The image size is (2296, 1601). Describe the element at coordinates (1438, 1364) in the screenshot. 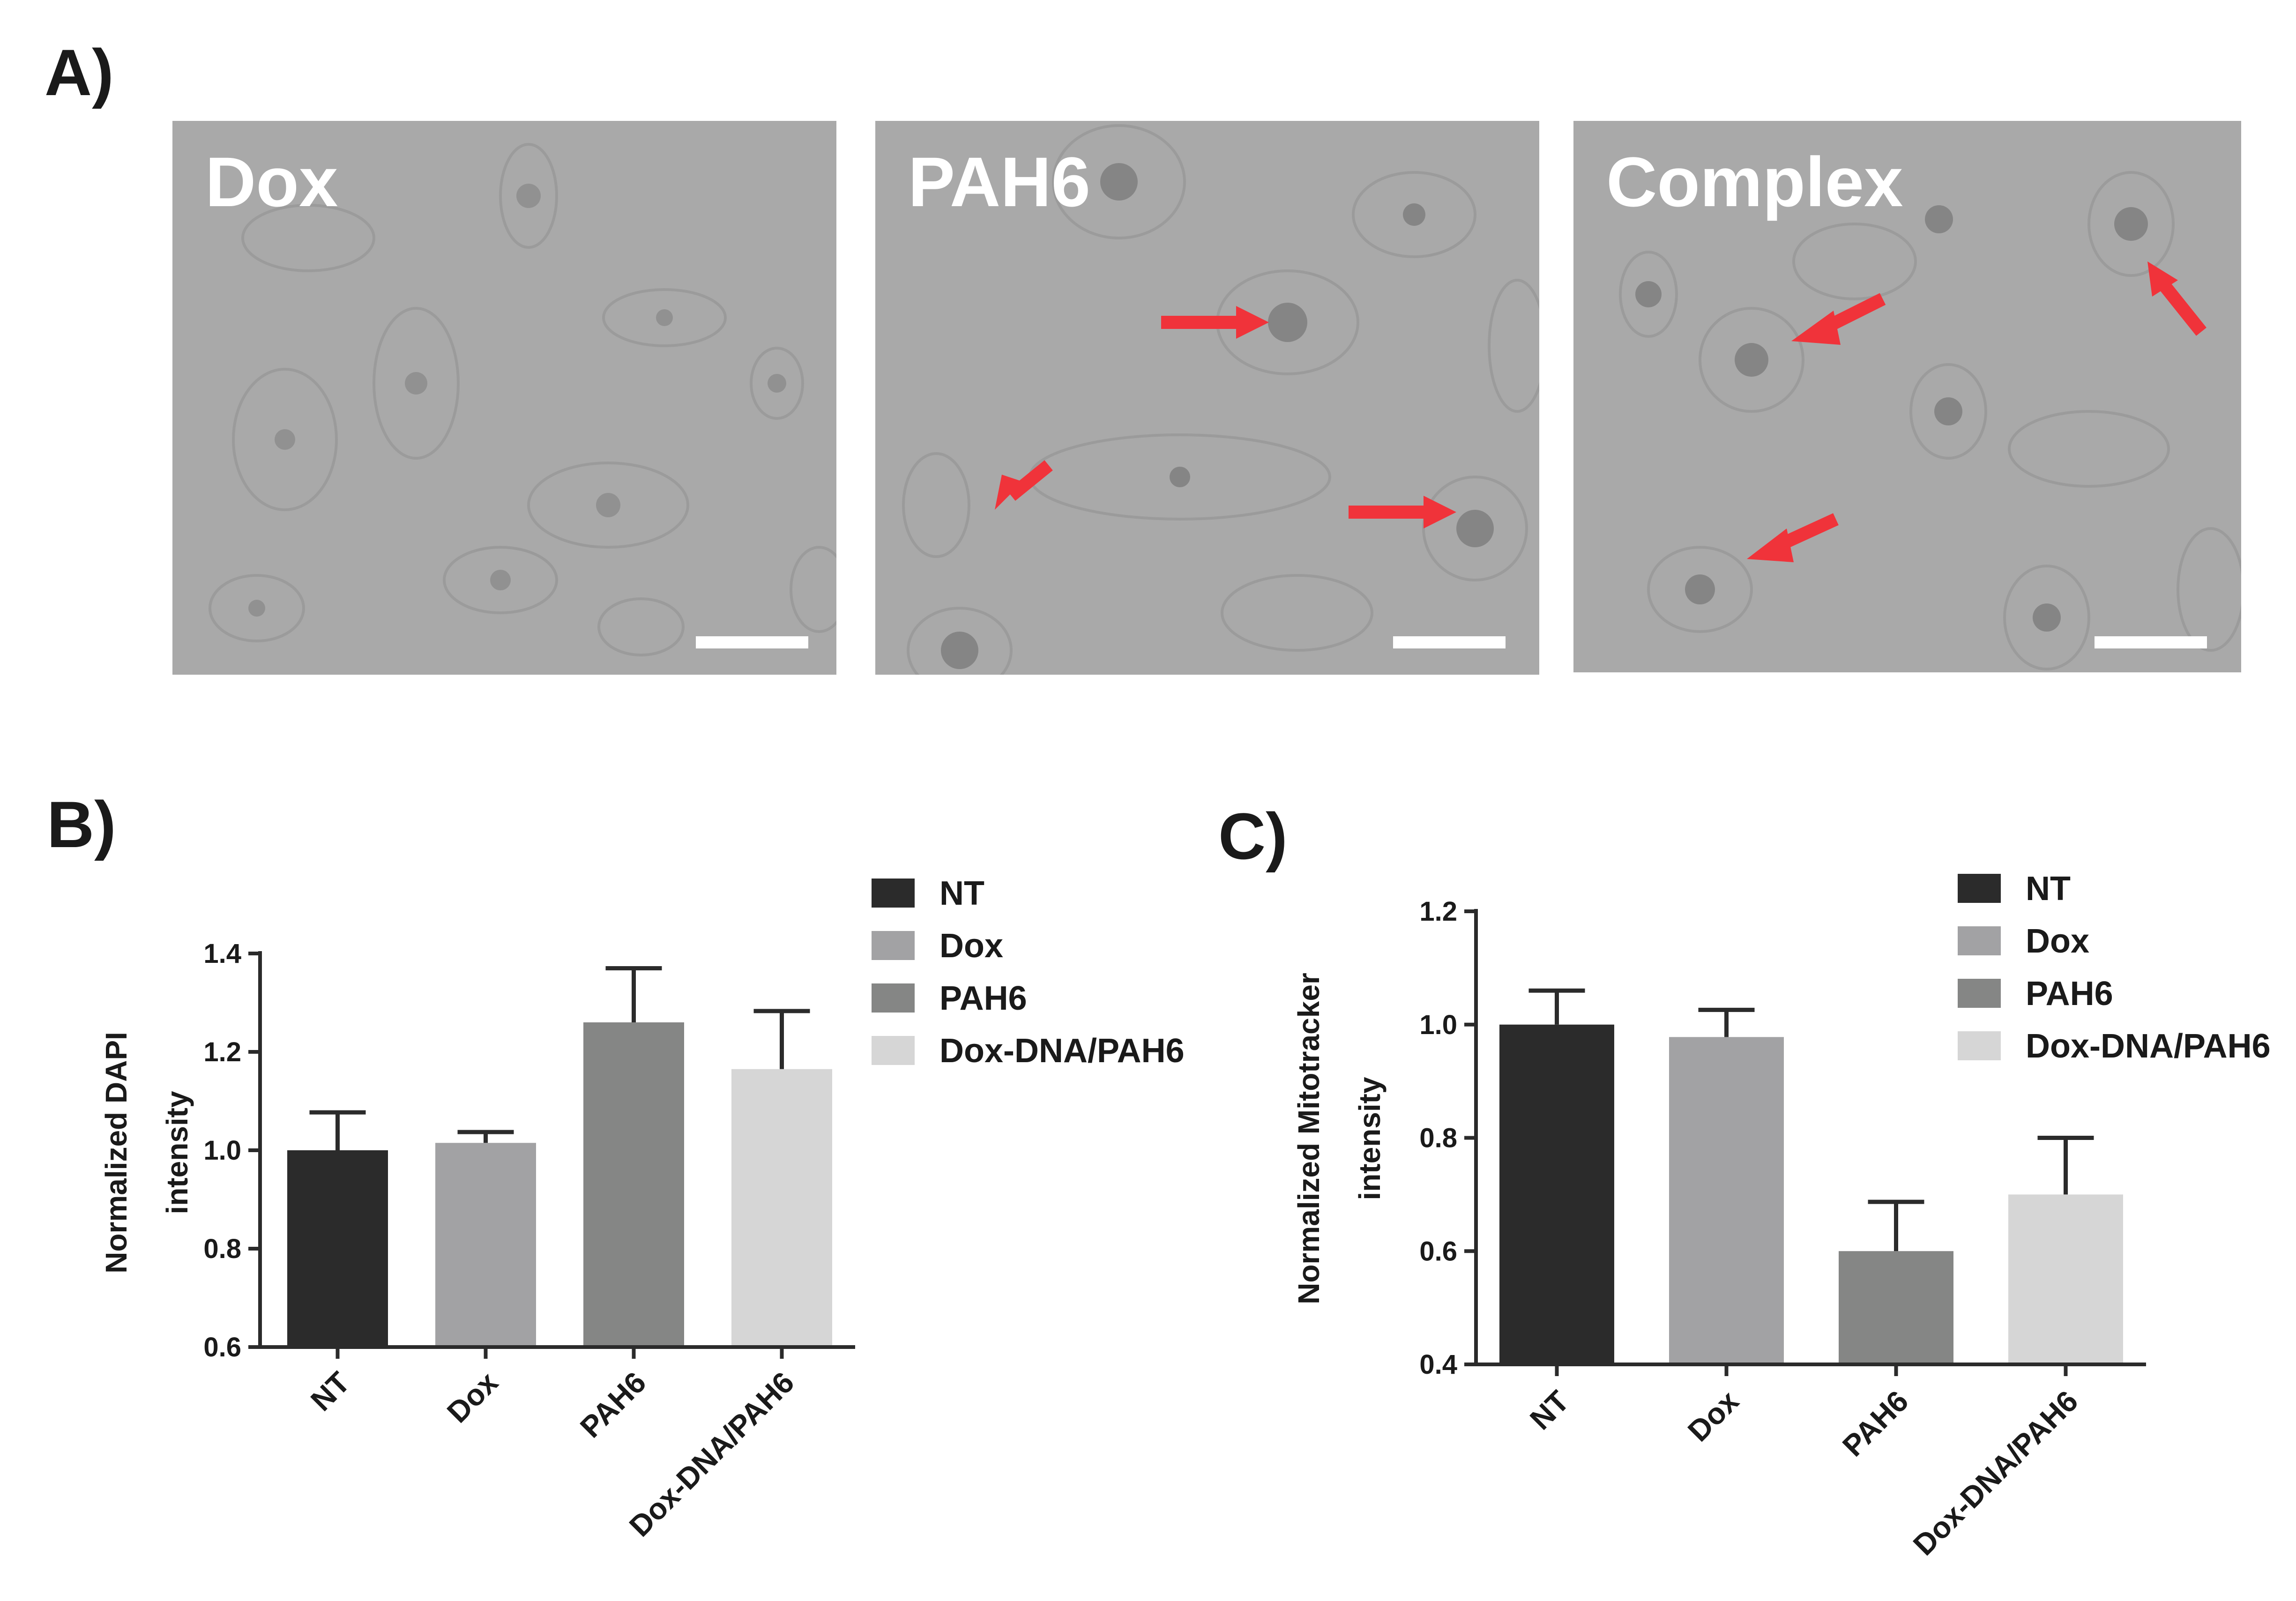

I see `y-tick-label: 0.4` at that location.